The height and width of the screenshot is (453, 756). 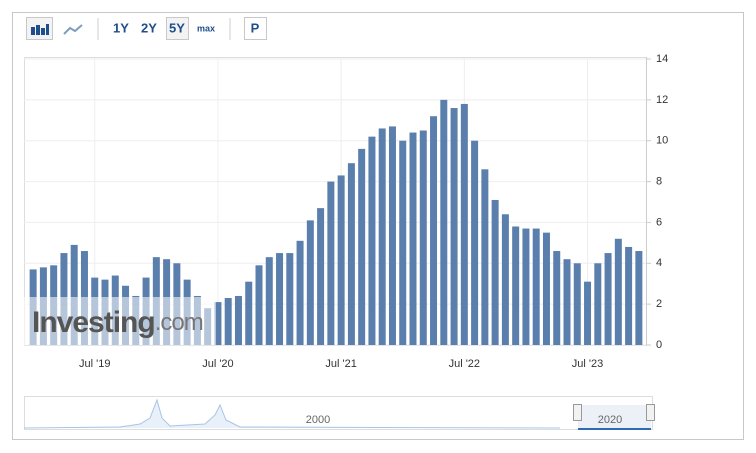 What do you see at coordinates (610, 420) in the screenshot?
I see `navigator-label: 2020` at bounding box center [610, 420].